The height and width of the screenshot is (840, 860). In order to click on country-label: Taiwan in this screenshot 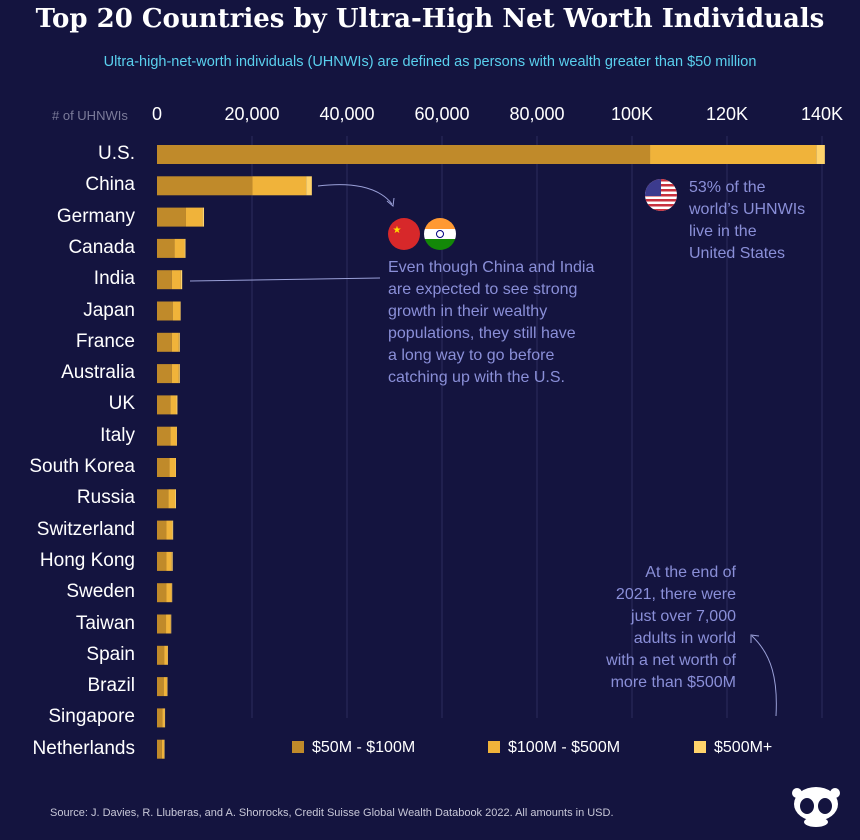, I will do `click(105, 623)`.